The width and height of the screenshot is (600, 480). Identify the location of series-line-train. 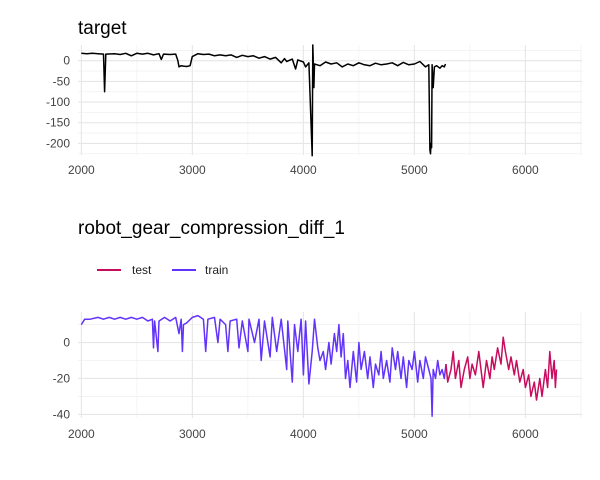
(263, 365).